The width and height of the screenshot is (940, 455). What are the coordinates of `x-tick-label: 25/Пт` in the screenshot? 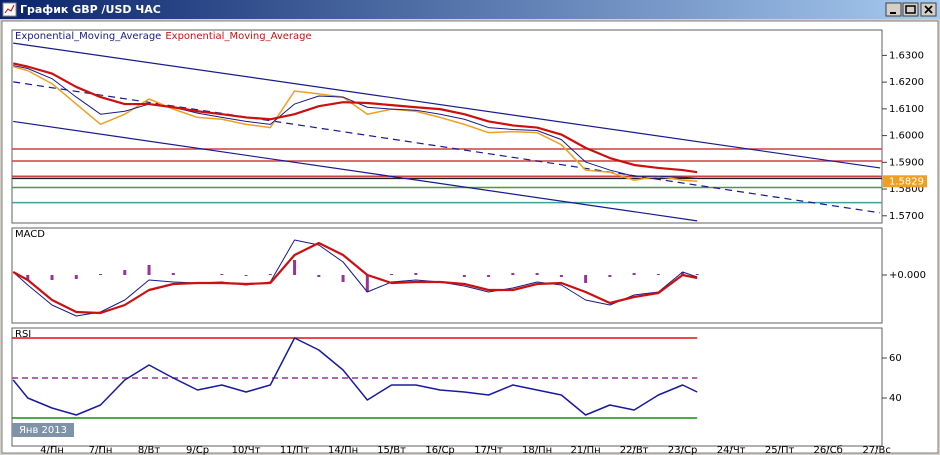 It's located at (780, 450).